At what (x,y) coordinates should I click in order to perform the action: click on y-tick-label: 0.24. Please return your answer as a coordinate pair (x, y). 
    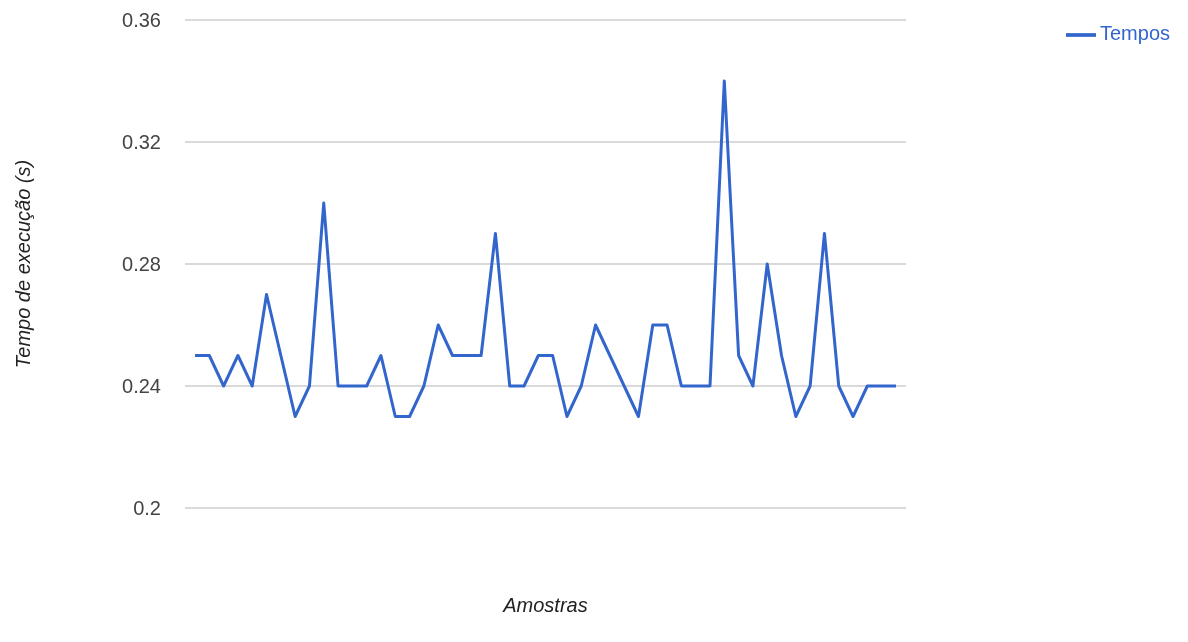
    Looking at the image, I should click on (141, 386).